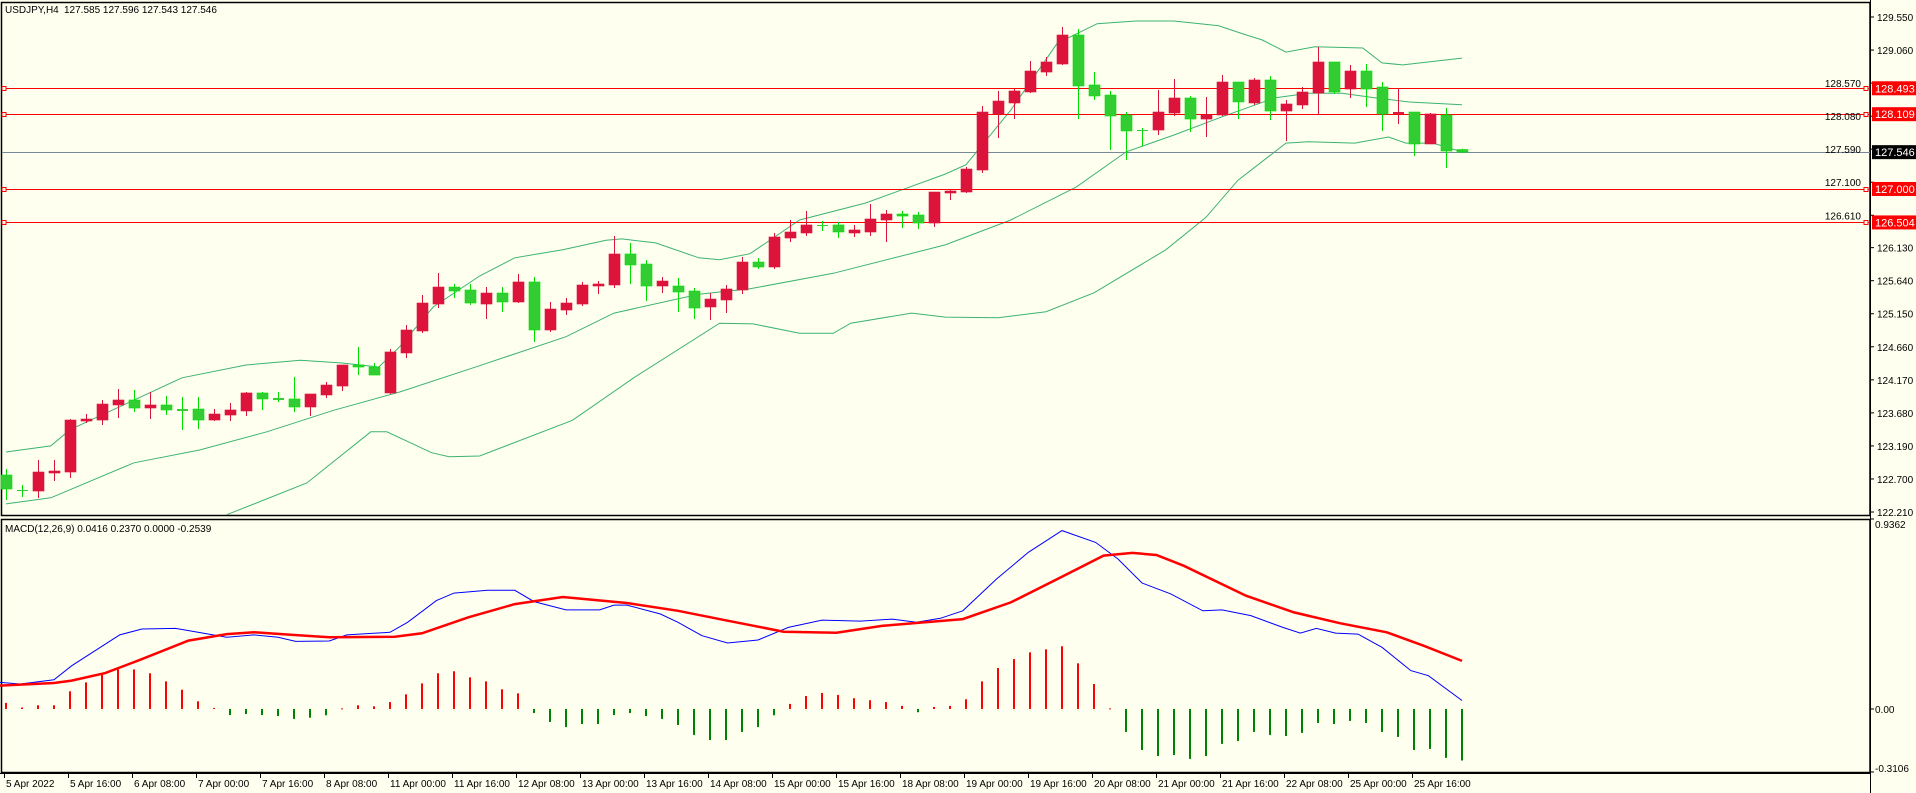  What do you see at coordinates (30, 784) in the screenshot?
I see `time-tick-label: 5 Apr 2022` at bounding box center [30, 784].